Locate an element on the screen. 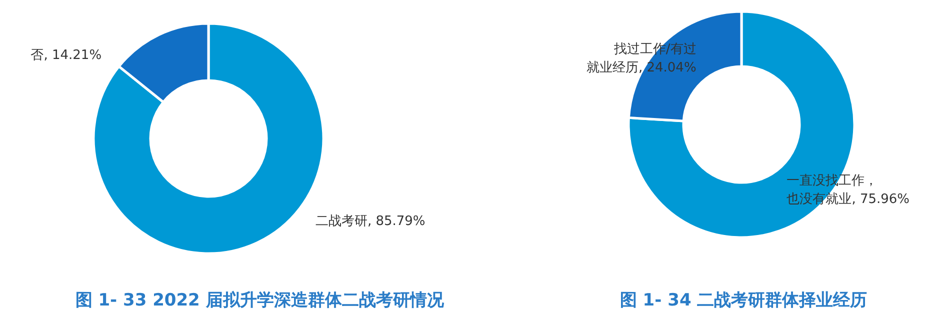  text: 图 1- 33 2022 届拟升学深造群体二战考研情况 is located at coordinates (260, 300).